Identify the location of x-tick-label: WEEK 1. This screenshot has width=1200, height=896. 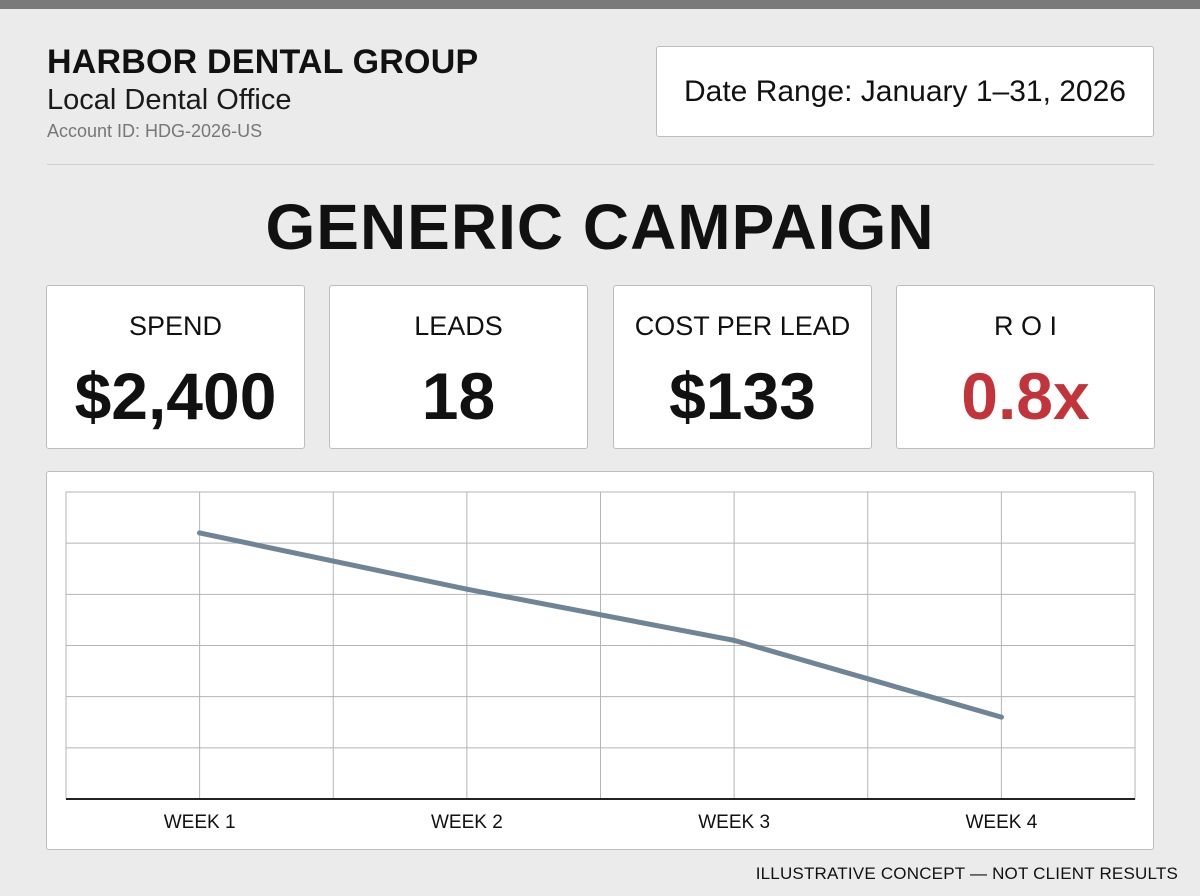
(200, 822).